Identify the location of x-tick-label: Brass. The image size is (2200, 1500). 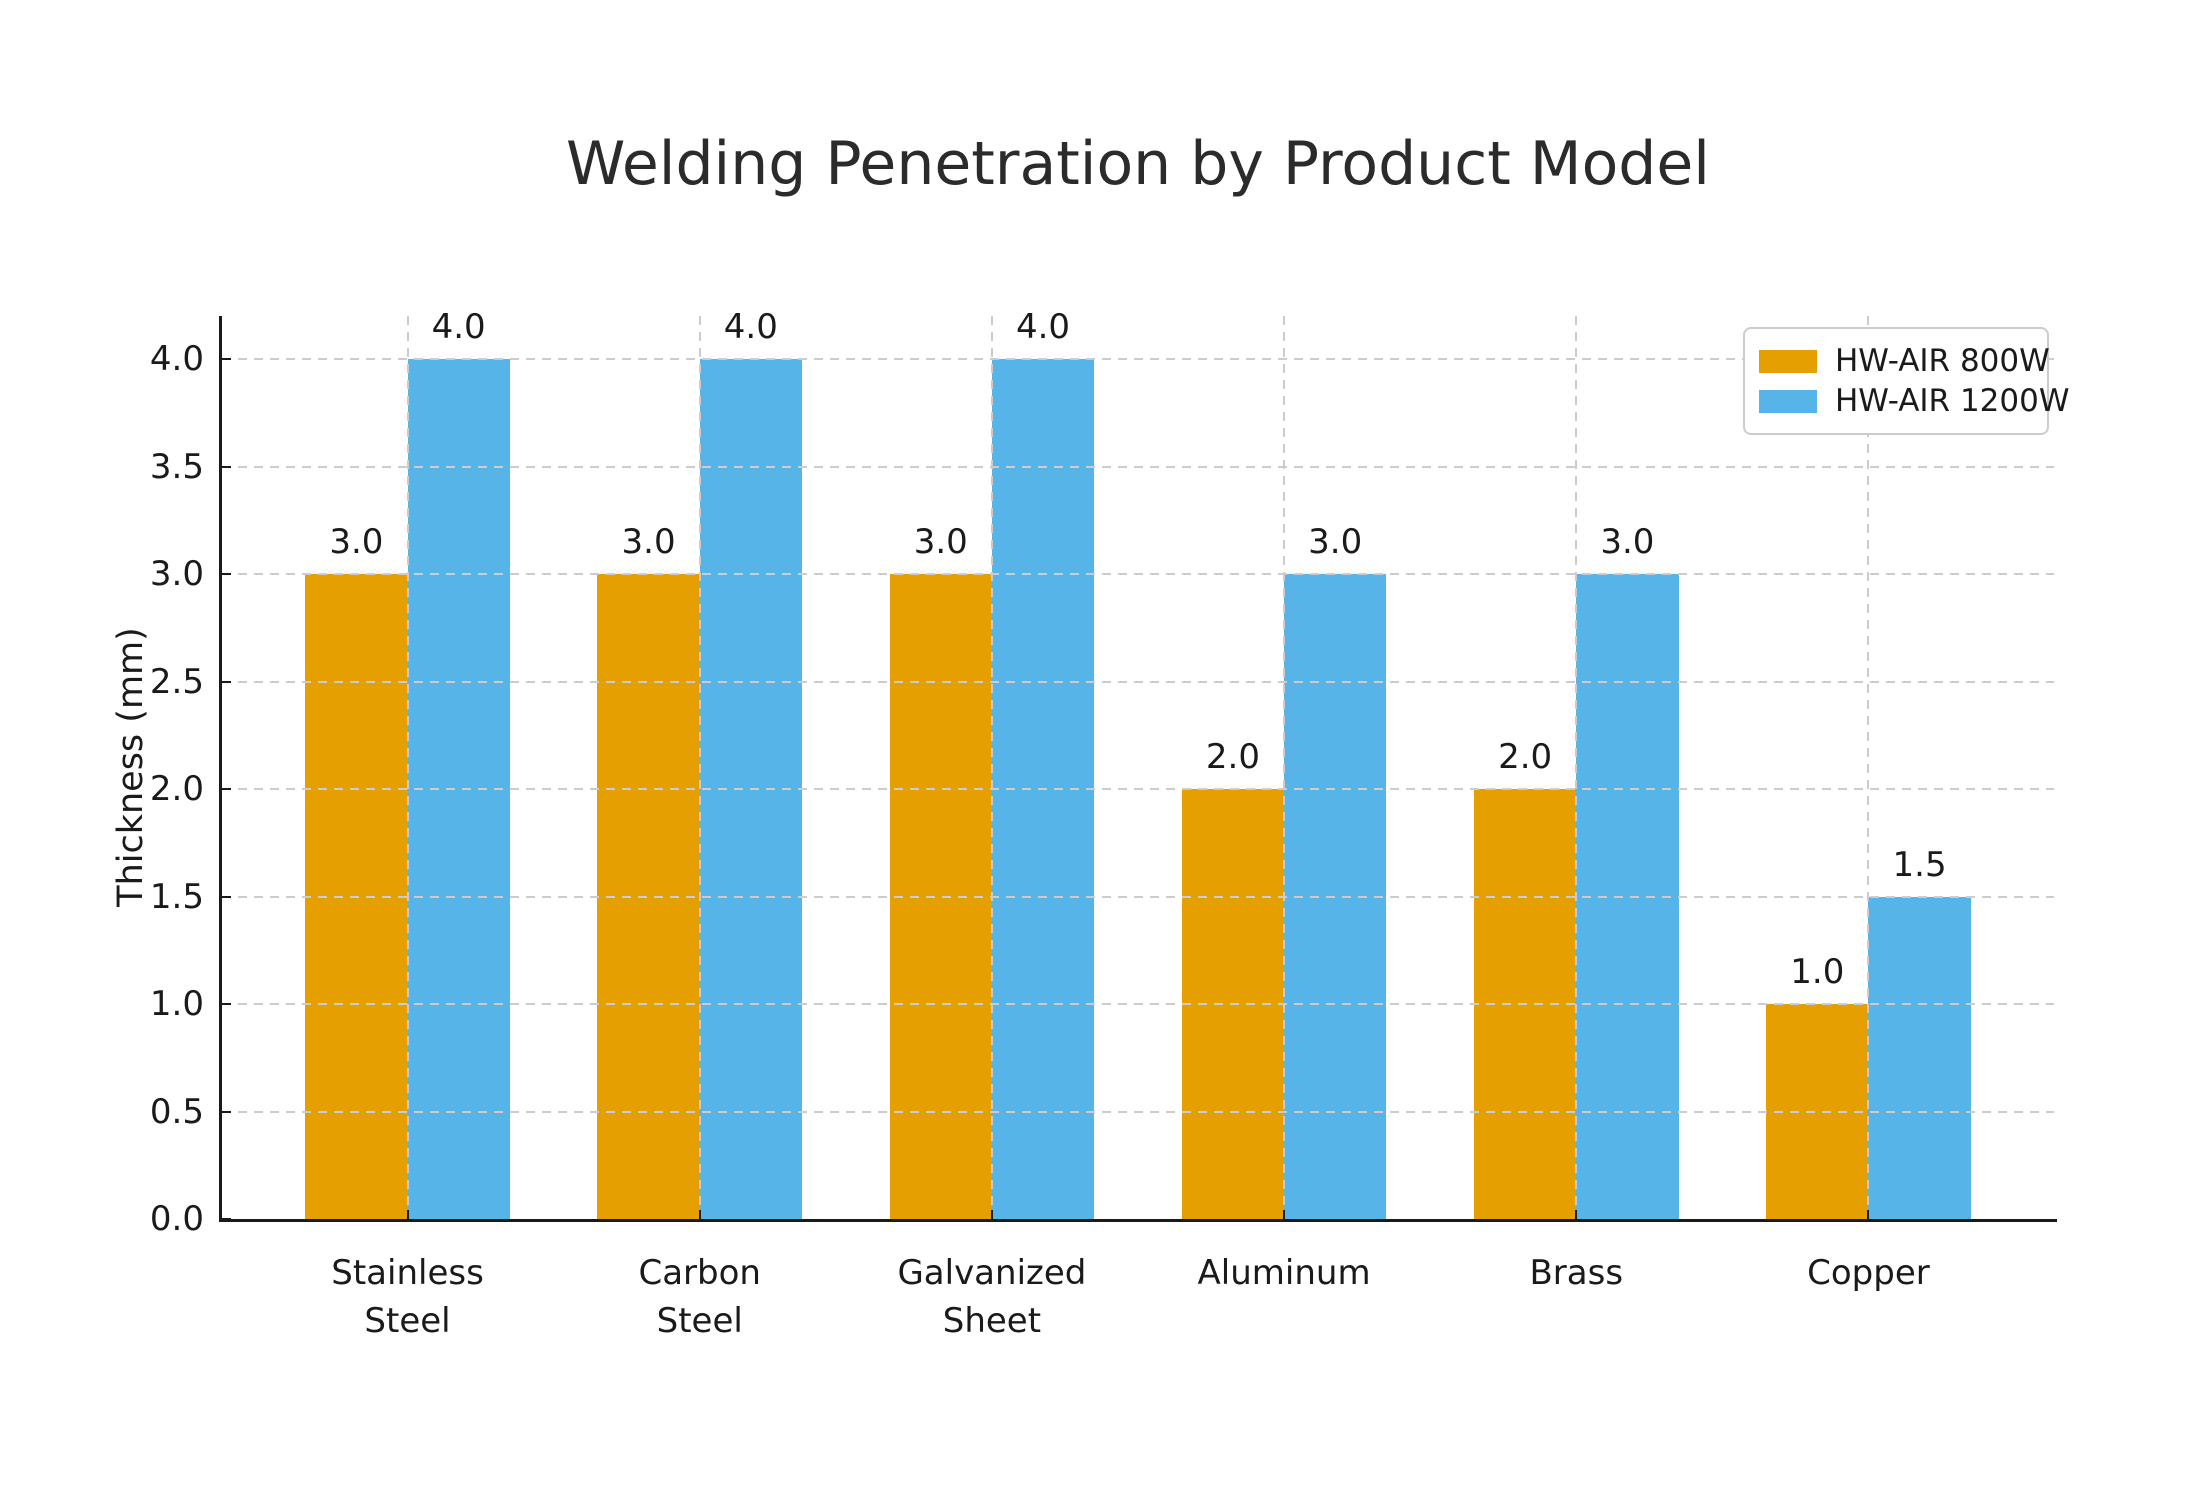
(1576, 1273).